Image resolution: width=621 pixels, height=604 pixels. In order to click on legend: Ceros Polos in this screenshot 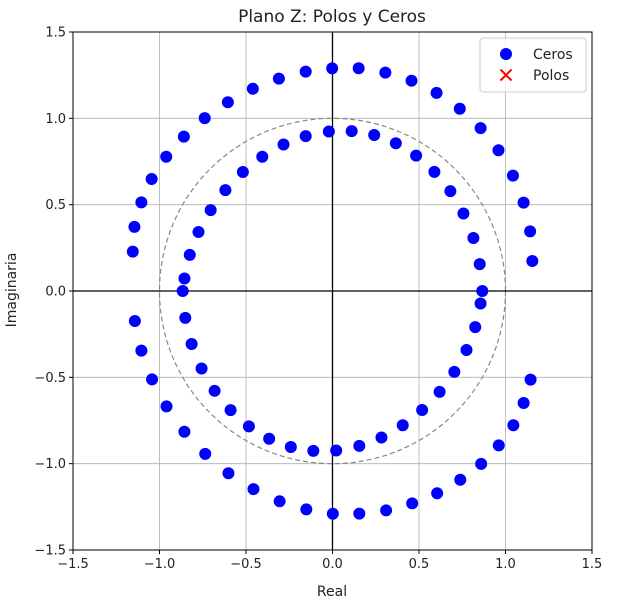, I will do `click(533, 65)`.